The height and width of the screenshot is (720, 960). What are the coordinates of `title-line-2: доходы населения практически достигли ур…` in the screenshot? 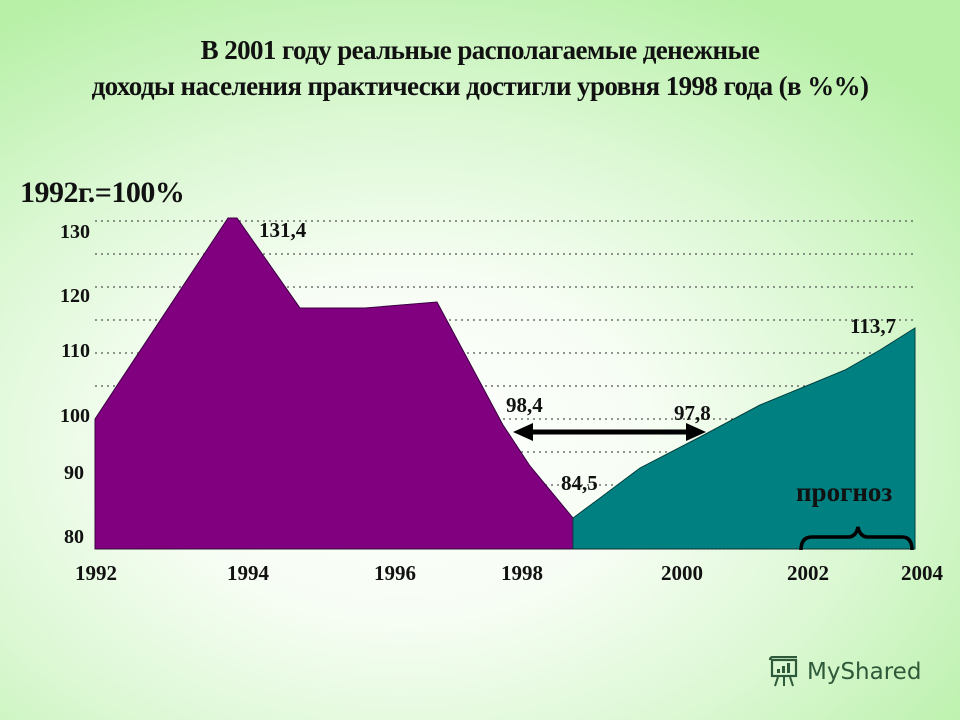 It's located at (480, 86).